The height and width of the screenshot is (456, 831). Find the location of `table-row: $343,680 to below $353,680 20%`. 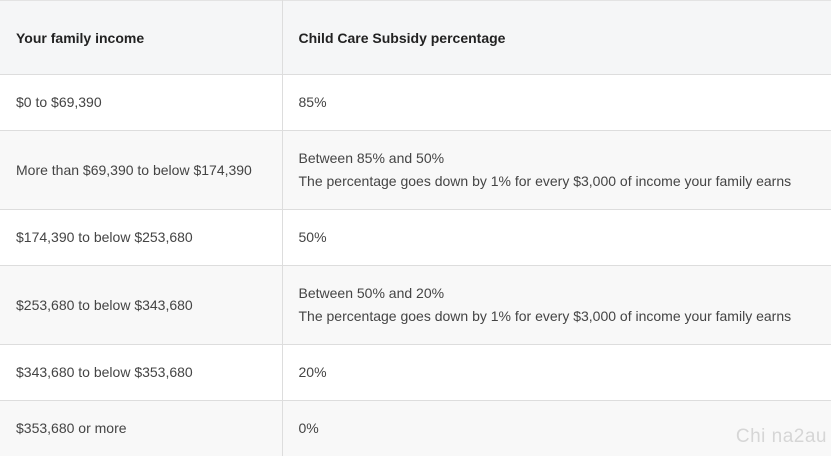

table-row: $343,680 to below $353,680 20% is located at coordinates (415, 372).